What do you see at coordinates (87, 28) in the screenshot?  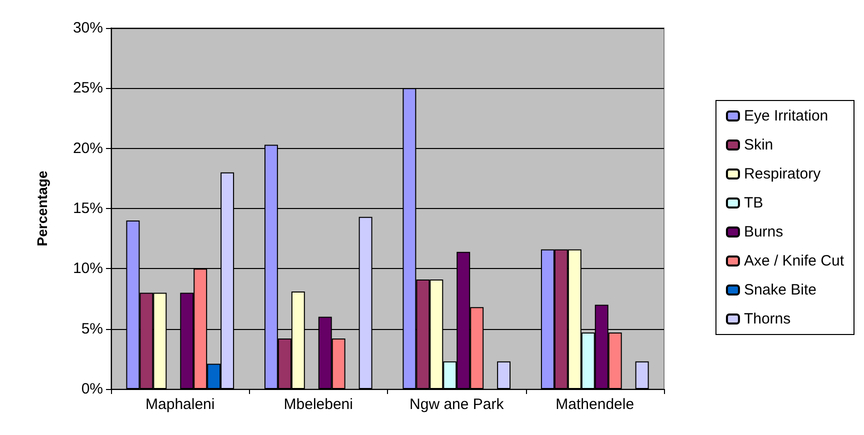 I see `y-tick-label: 30%` at bounding box center [87, 28].